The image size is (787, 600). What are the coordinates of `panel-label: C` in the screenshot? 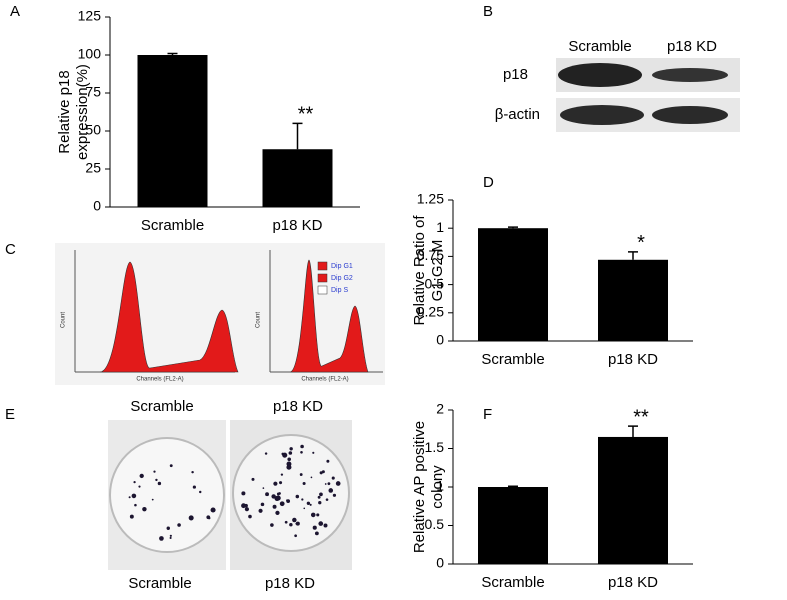 It's located at (10, 249).